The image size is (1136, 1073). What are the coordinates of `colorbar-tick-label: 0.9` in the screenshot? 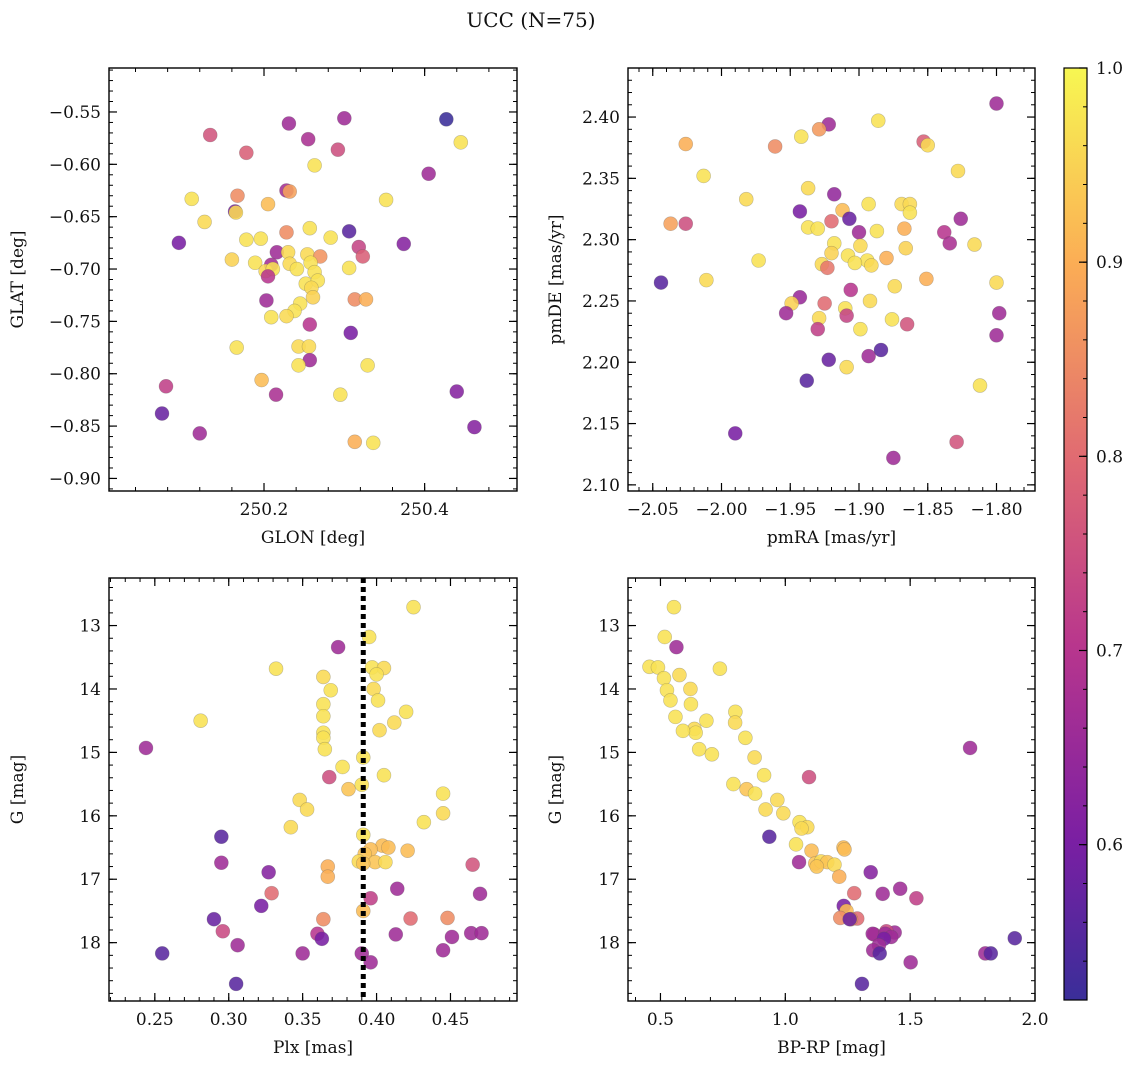 It's located at (1109, 263).